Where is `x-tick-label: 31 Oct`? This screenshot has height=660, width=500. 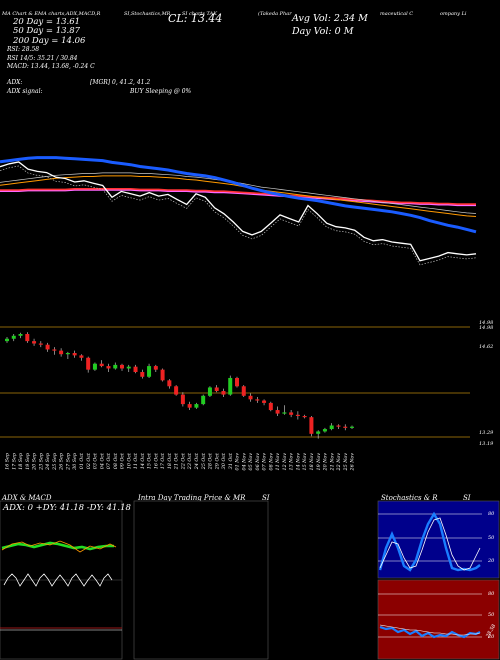 x-tick-label: 31 Oct is located at coordinates (231, 461).